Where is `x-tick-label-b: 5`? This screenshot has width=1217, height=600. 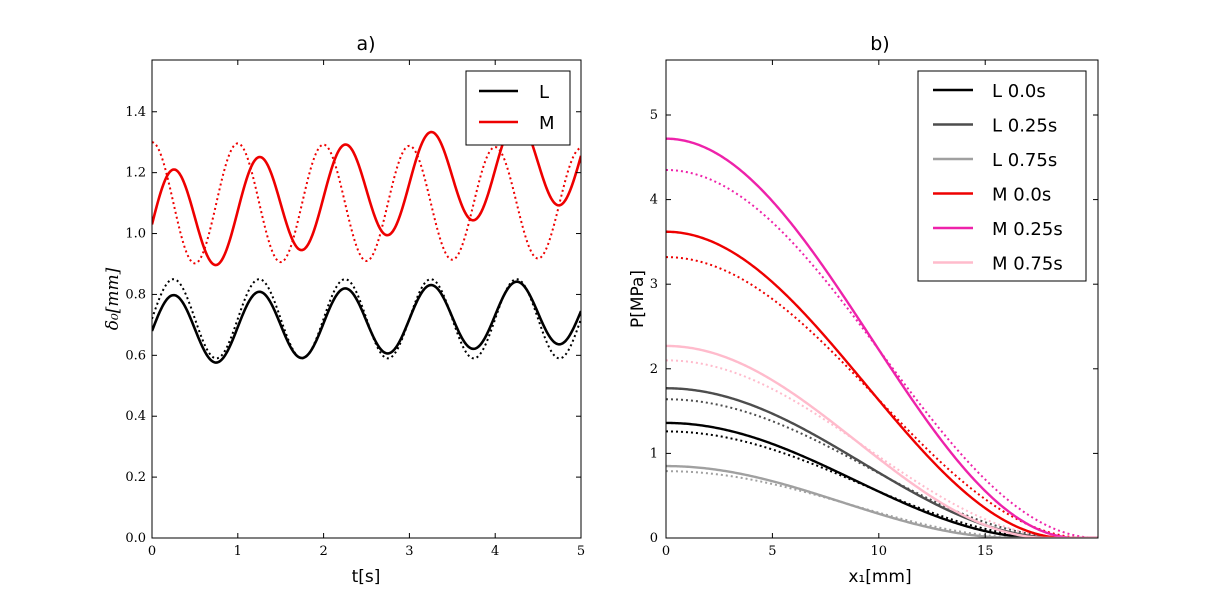 x-tick-label-b: 5 is located at coordinates (772, 551).